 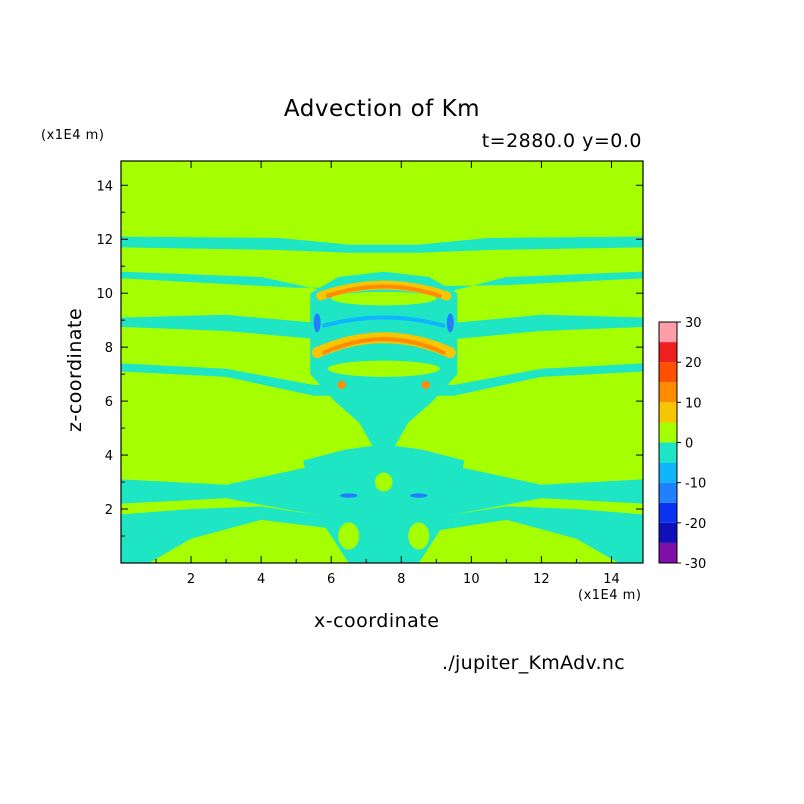 What do you see at coordinates (341, 384) in the screenshot?
I see `warm-spot-left` at bounding box center [341, 384].